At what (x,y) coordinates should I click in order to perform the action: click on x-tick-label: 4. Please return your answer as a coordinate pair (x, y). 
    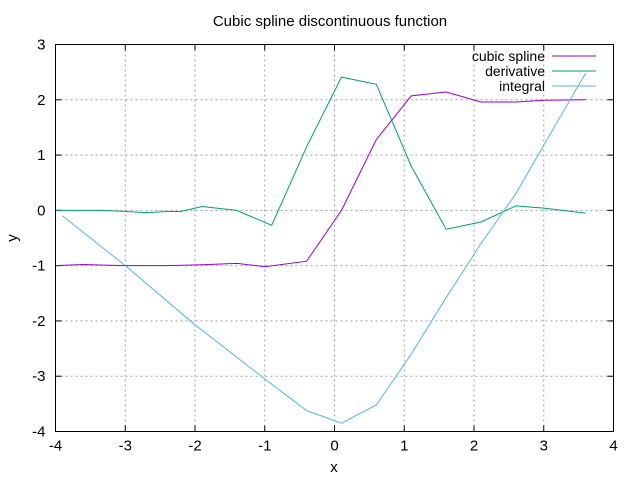
    Looking at the image, I should click on (613, 446).